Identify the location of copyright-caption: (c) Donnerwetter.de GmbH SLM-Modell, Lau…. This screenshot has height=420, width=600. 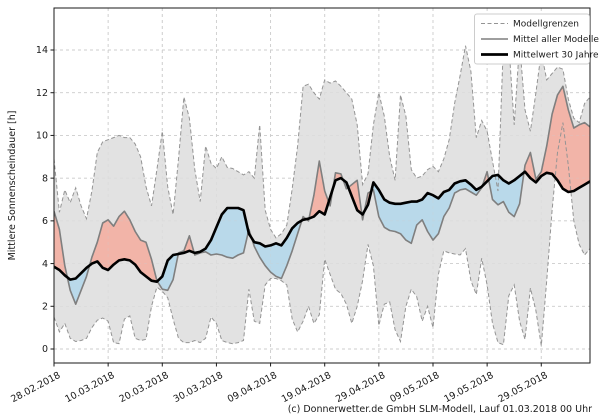
(440, 409).